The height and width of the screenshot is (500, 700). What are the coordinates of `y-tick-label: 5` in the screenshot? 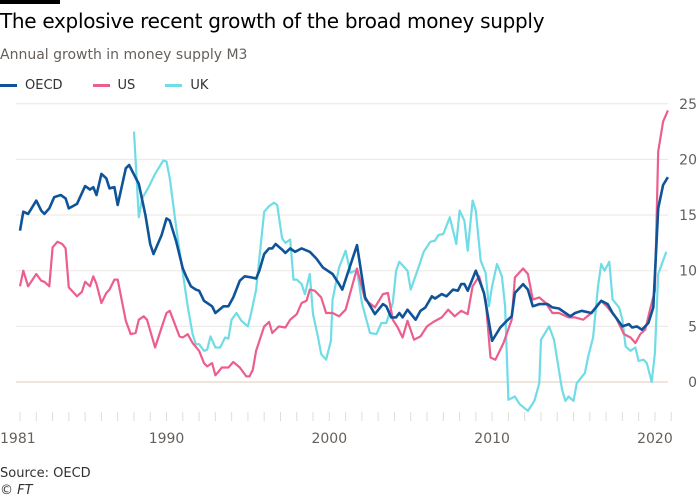 It's located at (692, 327).